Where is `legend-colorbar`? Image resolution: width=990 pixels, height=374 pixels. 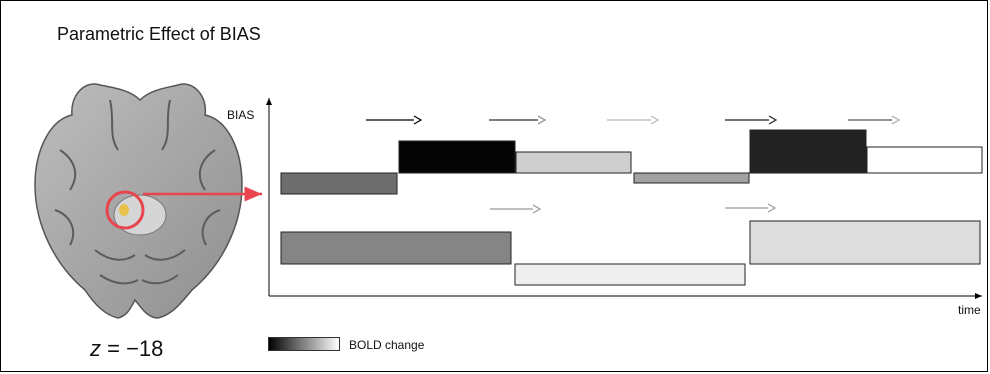 legend-colorbar is located at coordinates (304, 344).